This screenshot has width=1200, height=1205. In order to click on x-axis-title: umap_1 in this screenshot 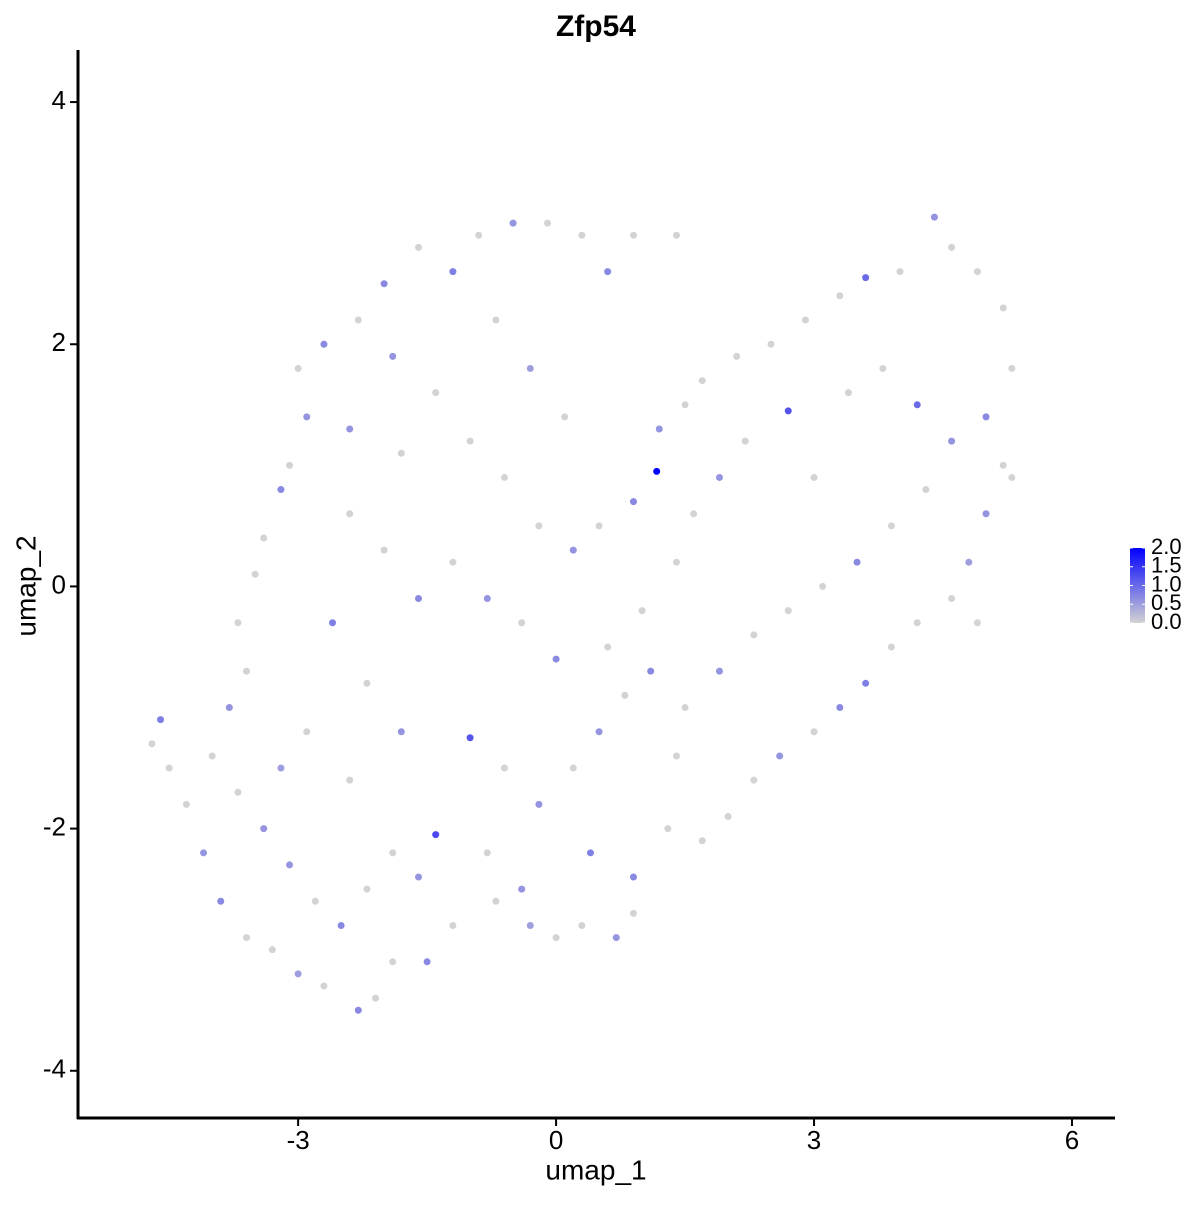, I will do `click(595, 1169)`.